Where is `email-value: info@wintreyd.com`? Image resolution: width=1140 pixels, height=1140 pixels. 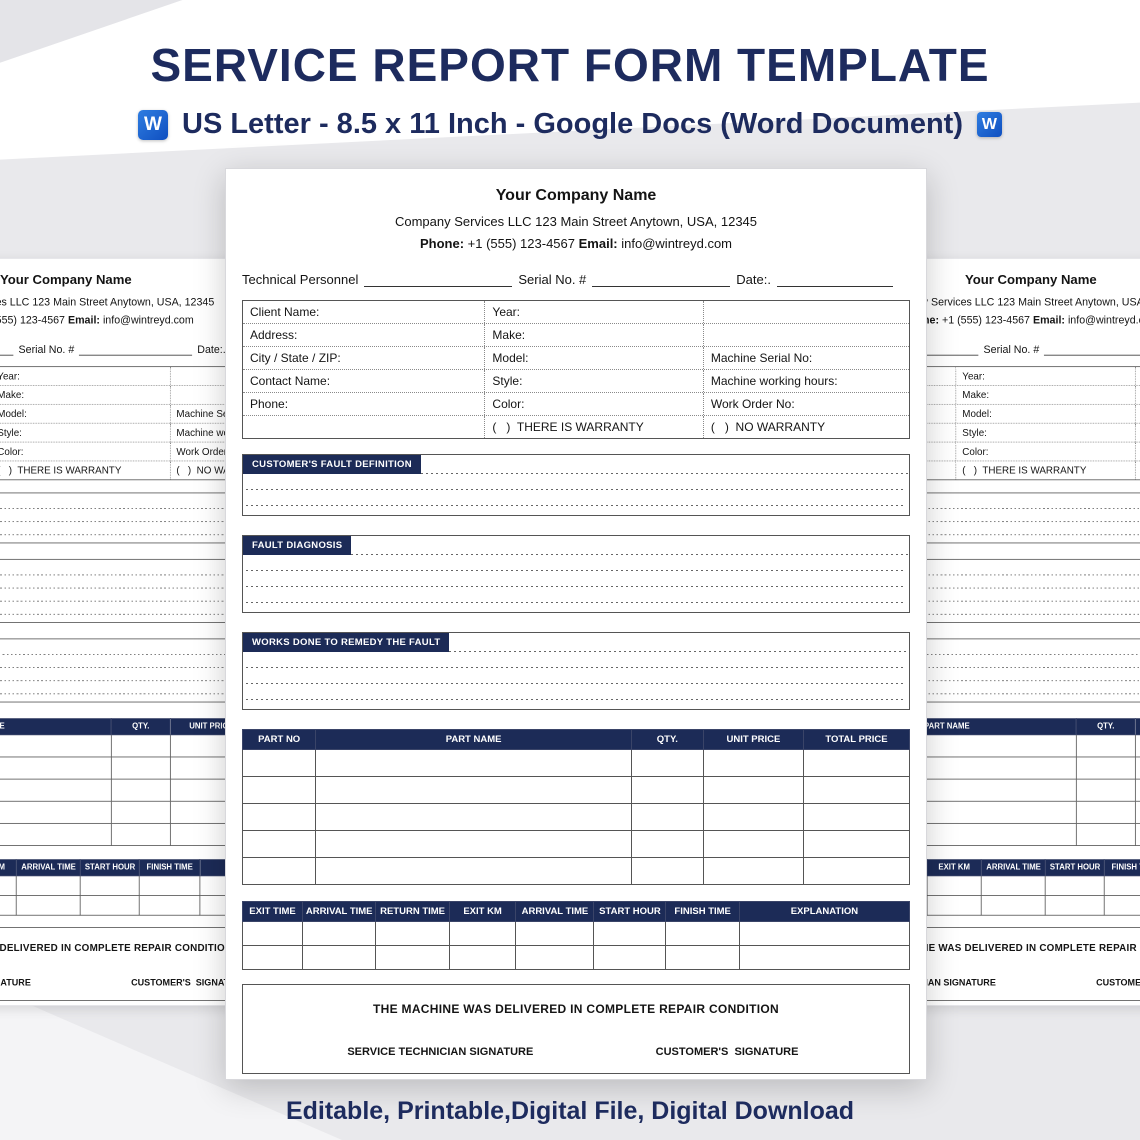 email-value: info@wintreyd.com is located at coordinates (1103, 320).